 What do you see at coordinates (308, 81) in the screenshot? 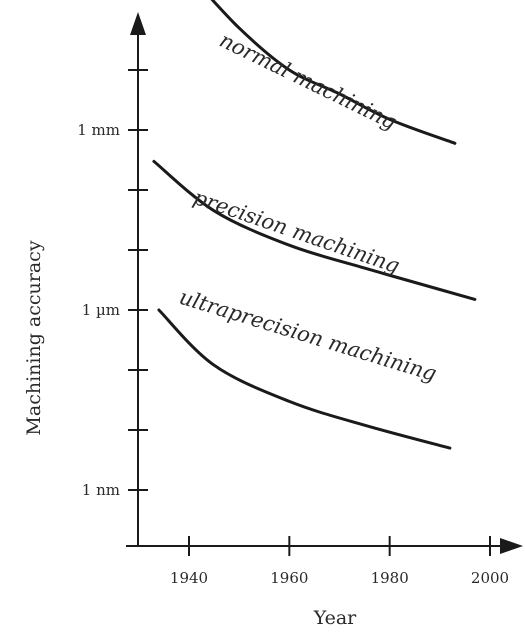
I see `series-label-normal-machining: normal machining` at bounding box center [308, 81].